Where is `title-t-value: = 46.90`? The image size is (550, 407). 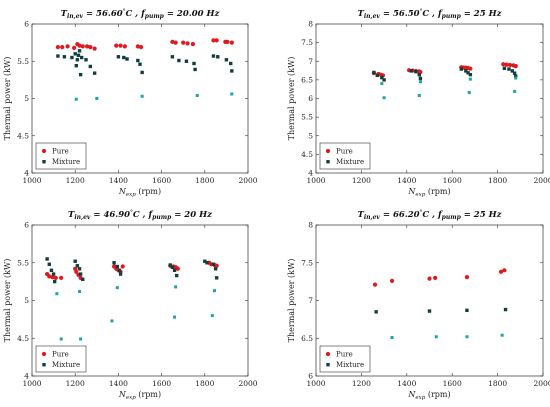 title-t-value: = 46.90 is located at coordinates (110, 215).